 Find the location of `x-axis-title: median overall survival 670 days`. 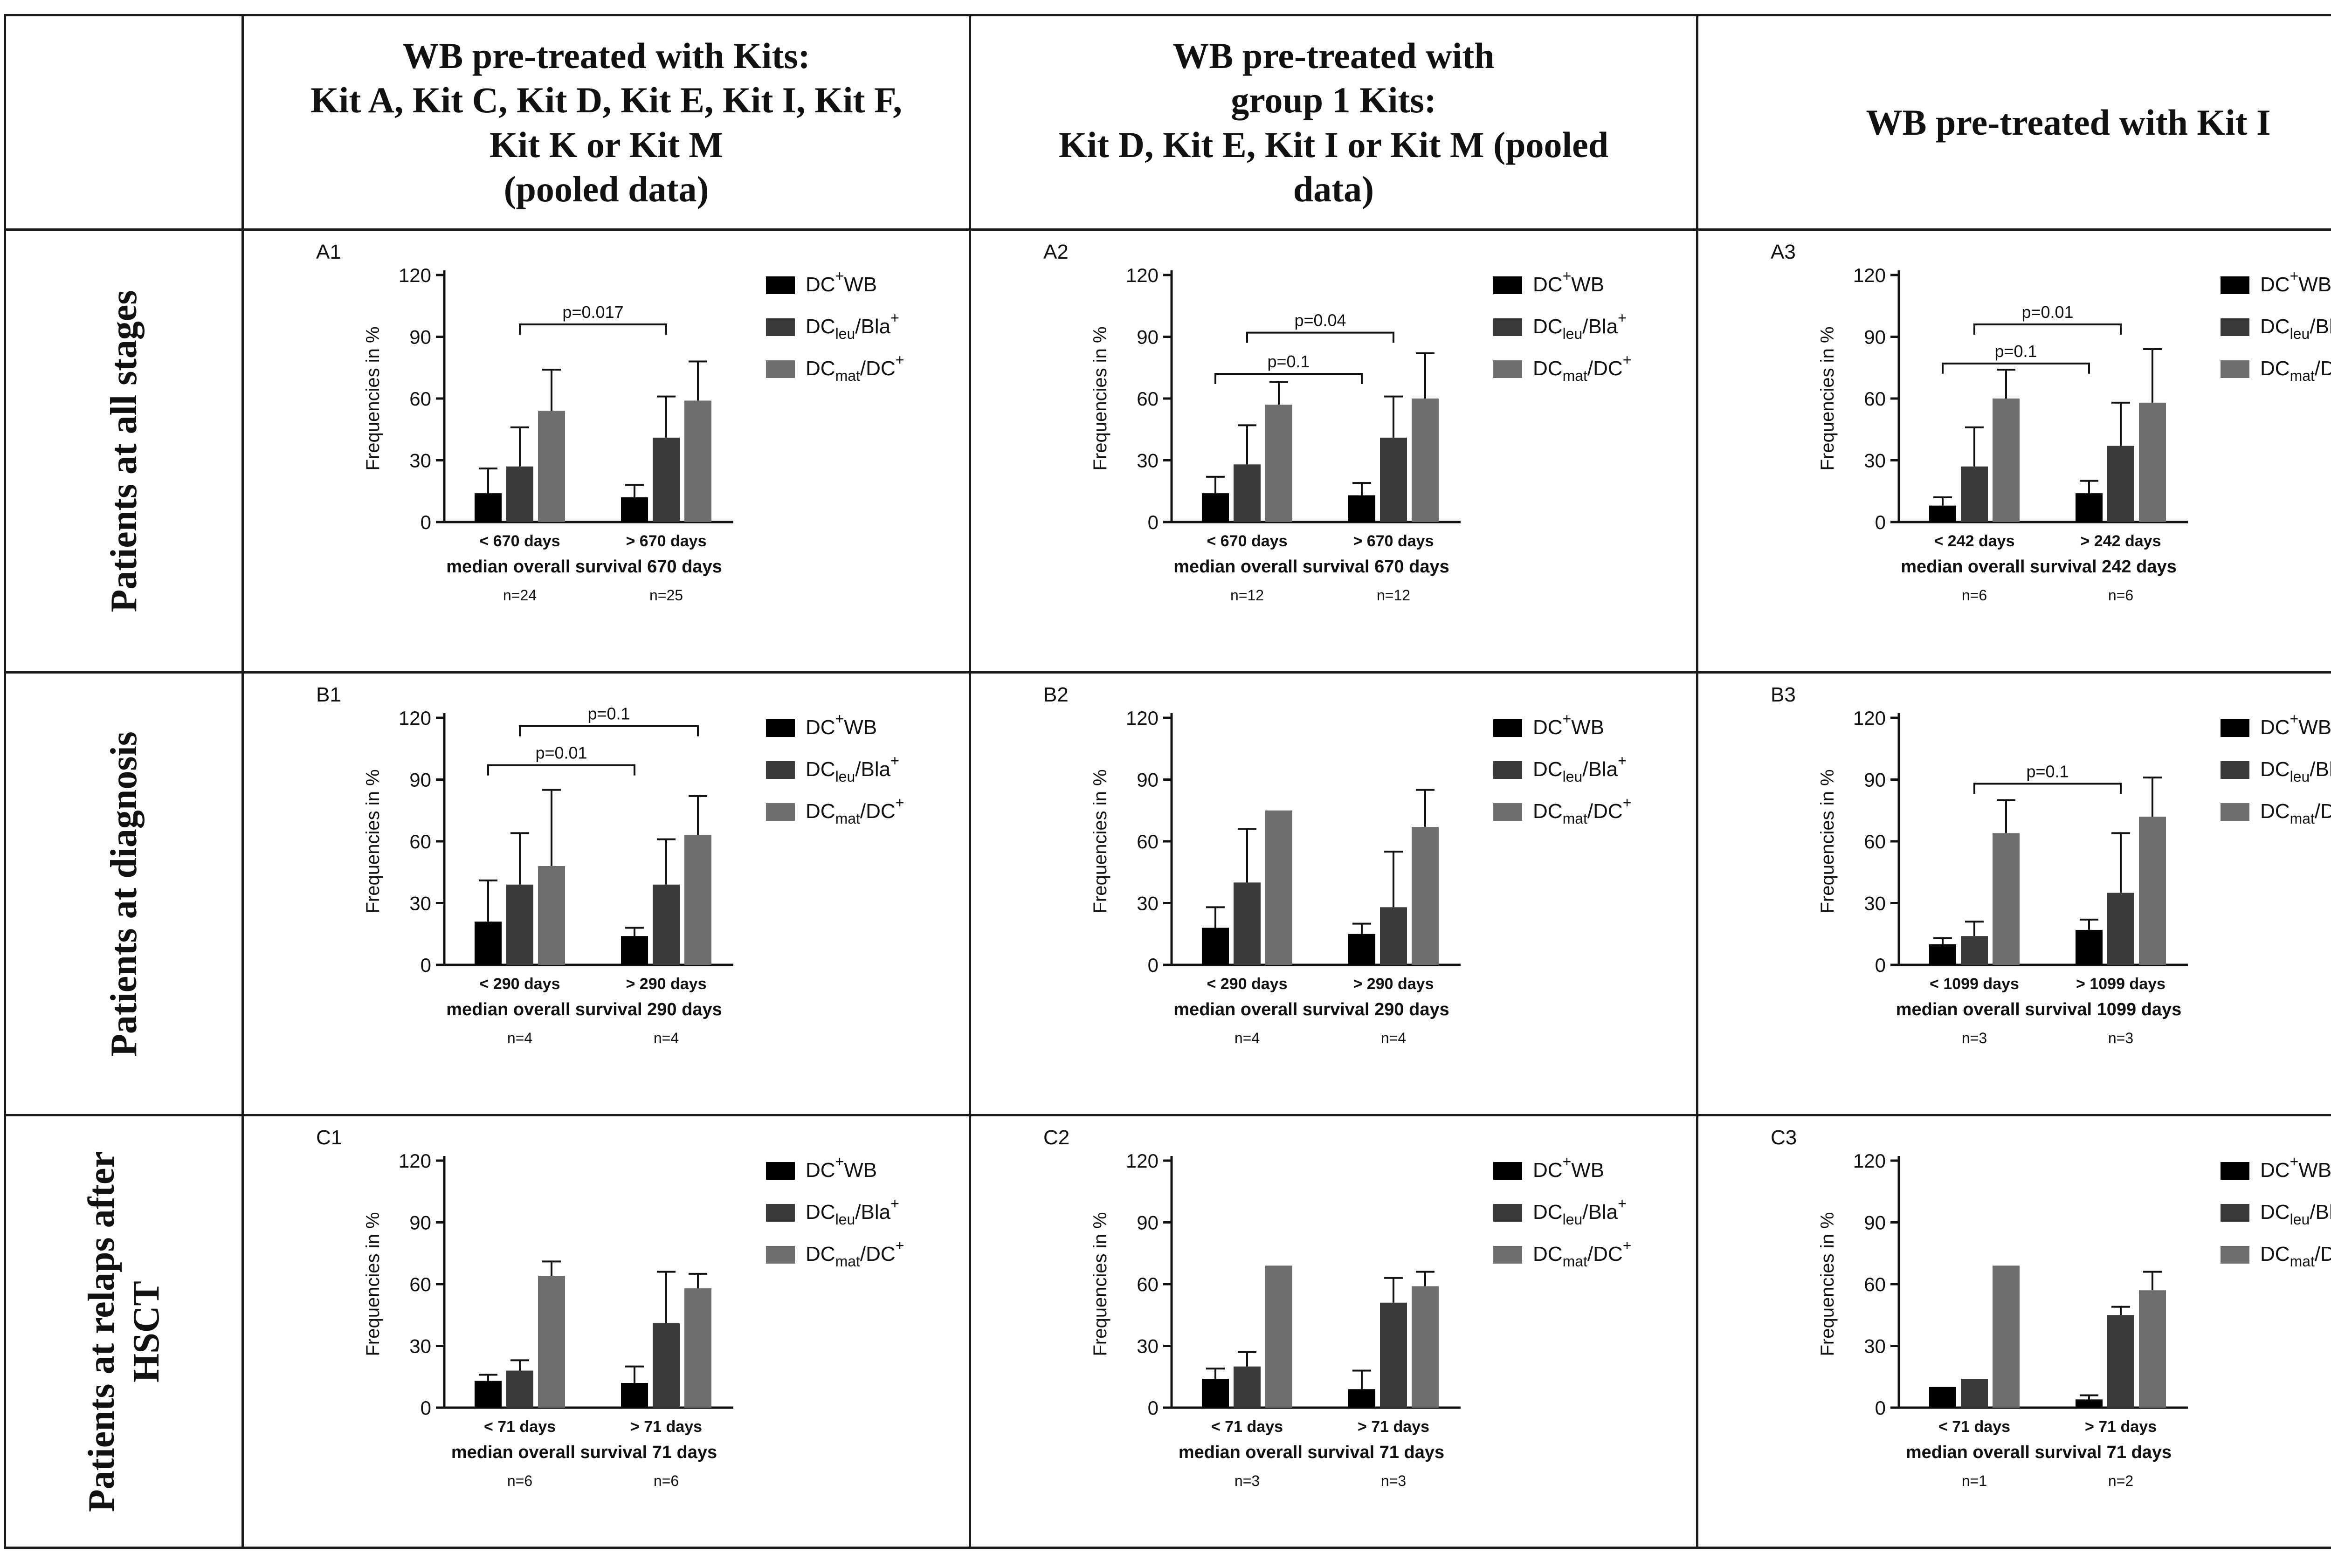

x-axis-title: median overall survival 670 days is located at coordinates (1311, 567).